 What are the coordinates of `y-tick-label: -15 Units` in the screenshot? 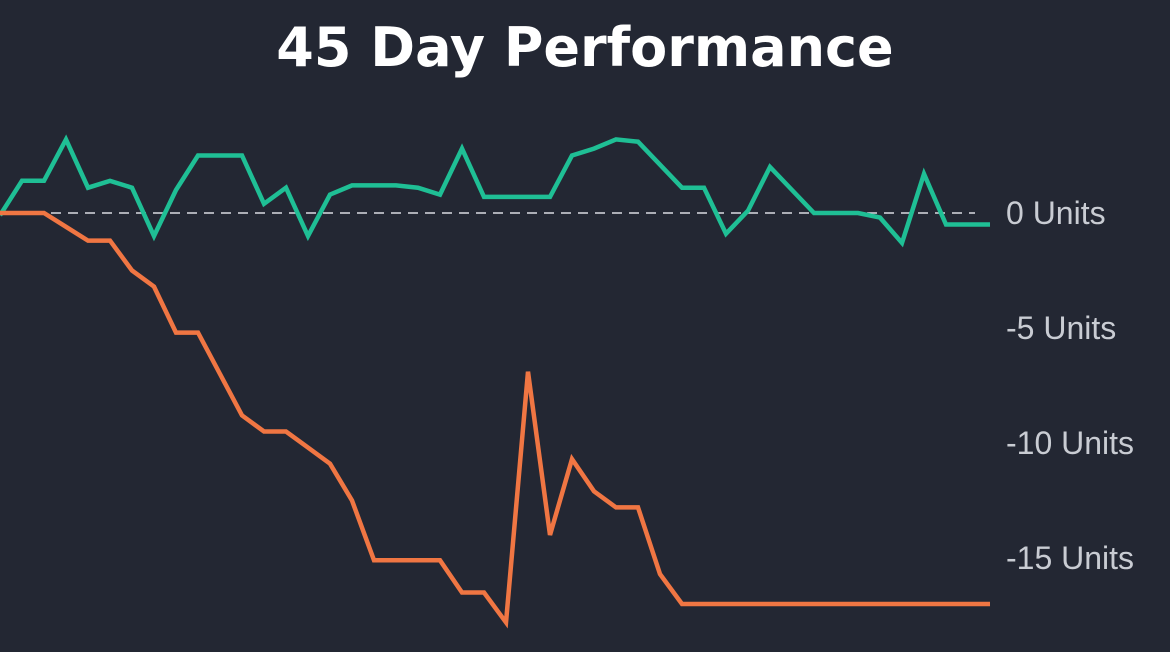 It's located at (1070, 558).